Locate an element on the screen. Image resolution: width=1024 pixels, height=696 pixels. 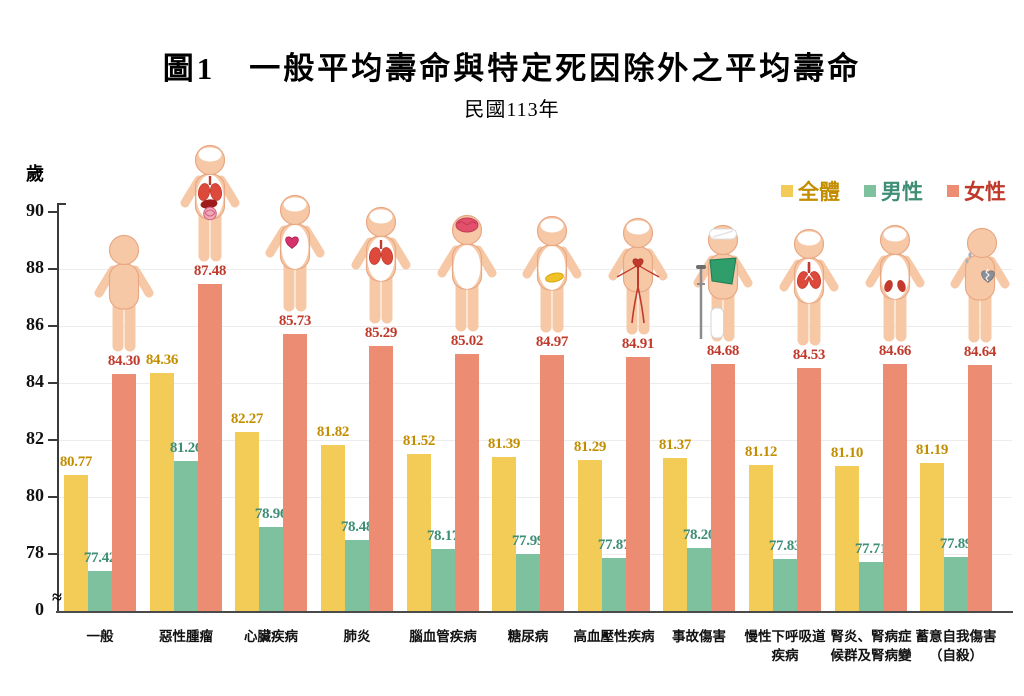
person-pancreas-icon is located at coordinates (552, 274).